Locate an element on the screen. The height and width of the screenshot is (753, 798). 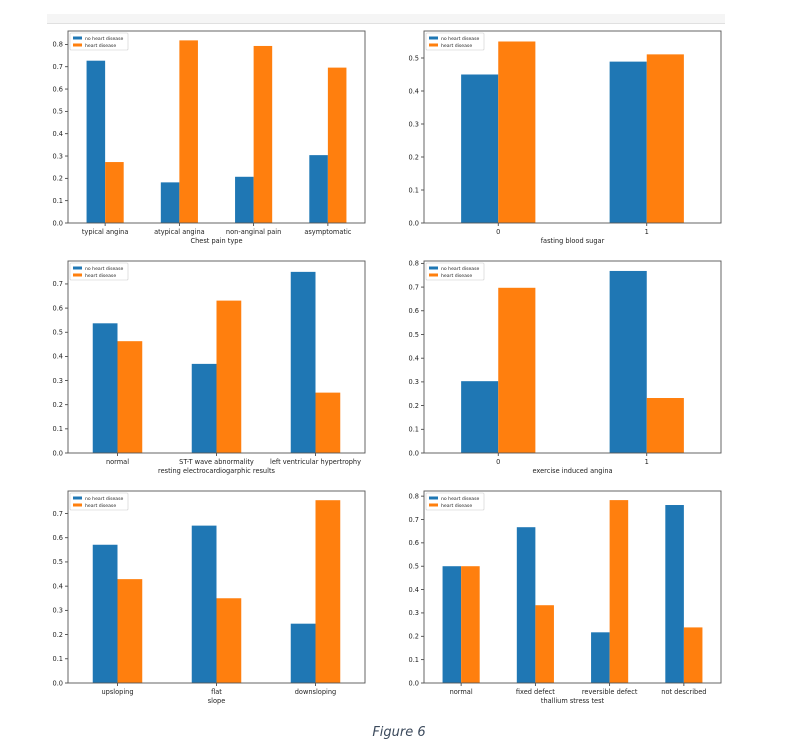
x-tick-label: upsloping is located at coordinates (117, 692).